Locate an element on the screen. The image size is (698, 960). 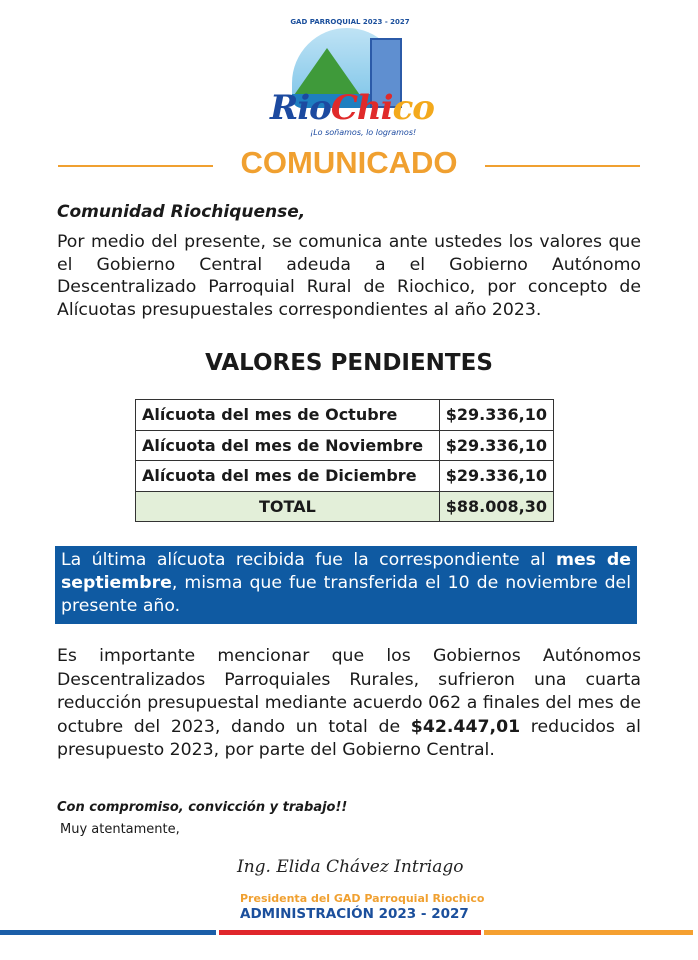
regards: Muy atentamente, is located at coordinates (120, 829).